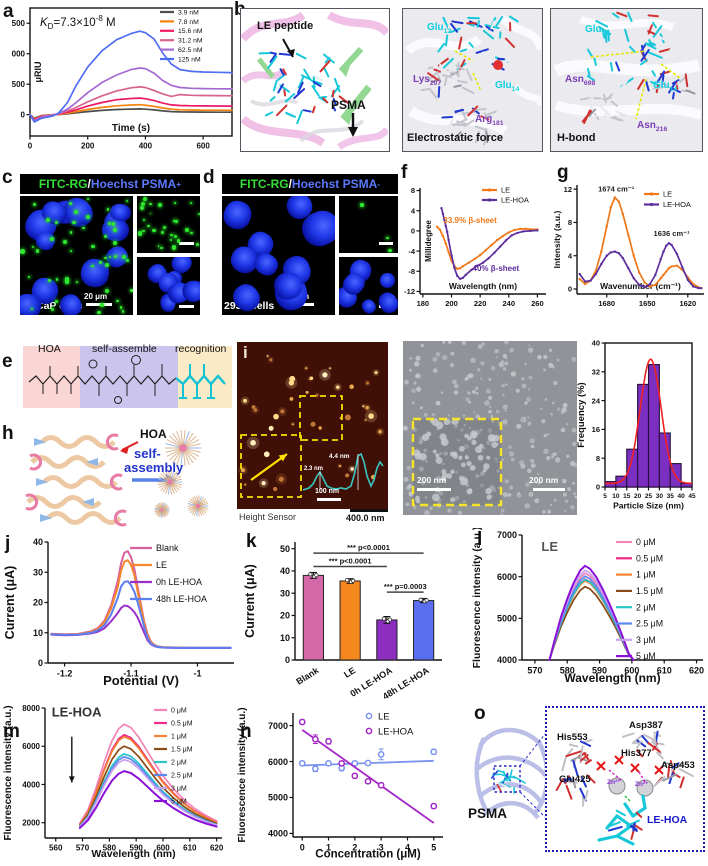  I want to click on svg-text: 10, so click(285, 638).